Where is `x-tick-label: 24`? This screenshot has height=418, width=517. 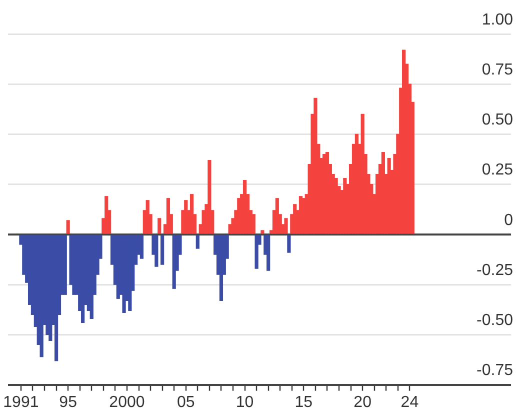
x-tick-label: 24 is located at coordinates (409, 402).